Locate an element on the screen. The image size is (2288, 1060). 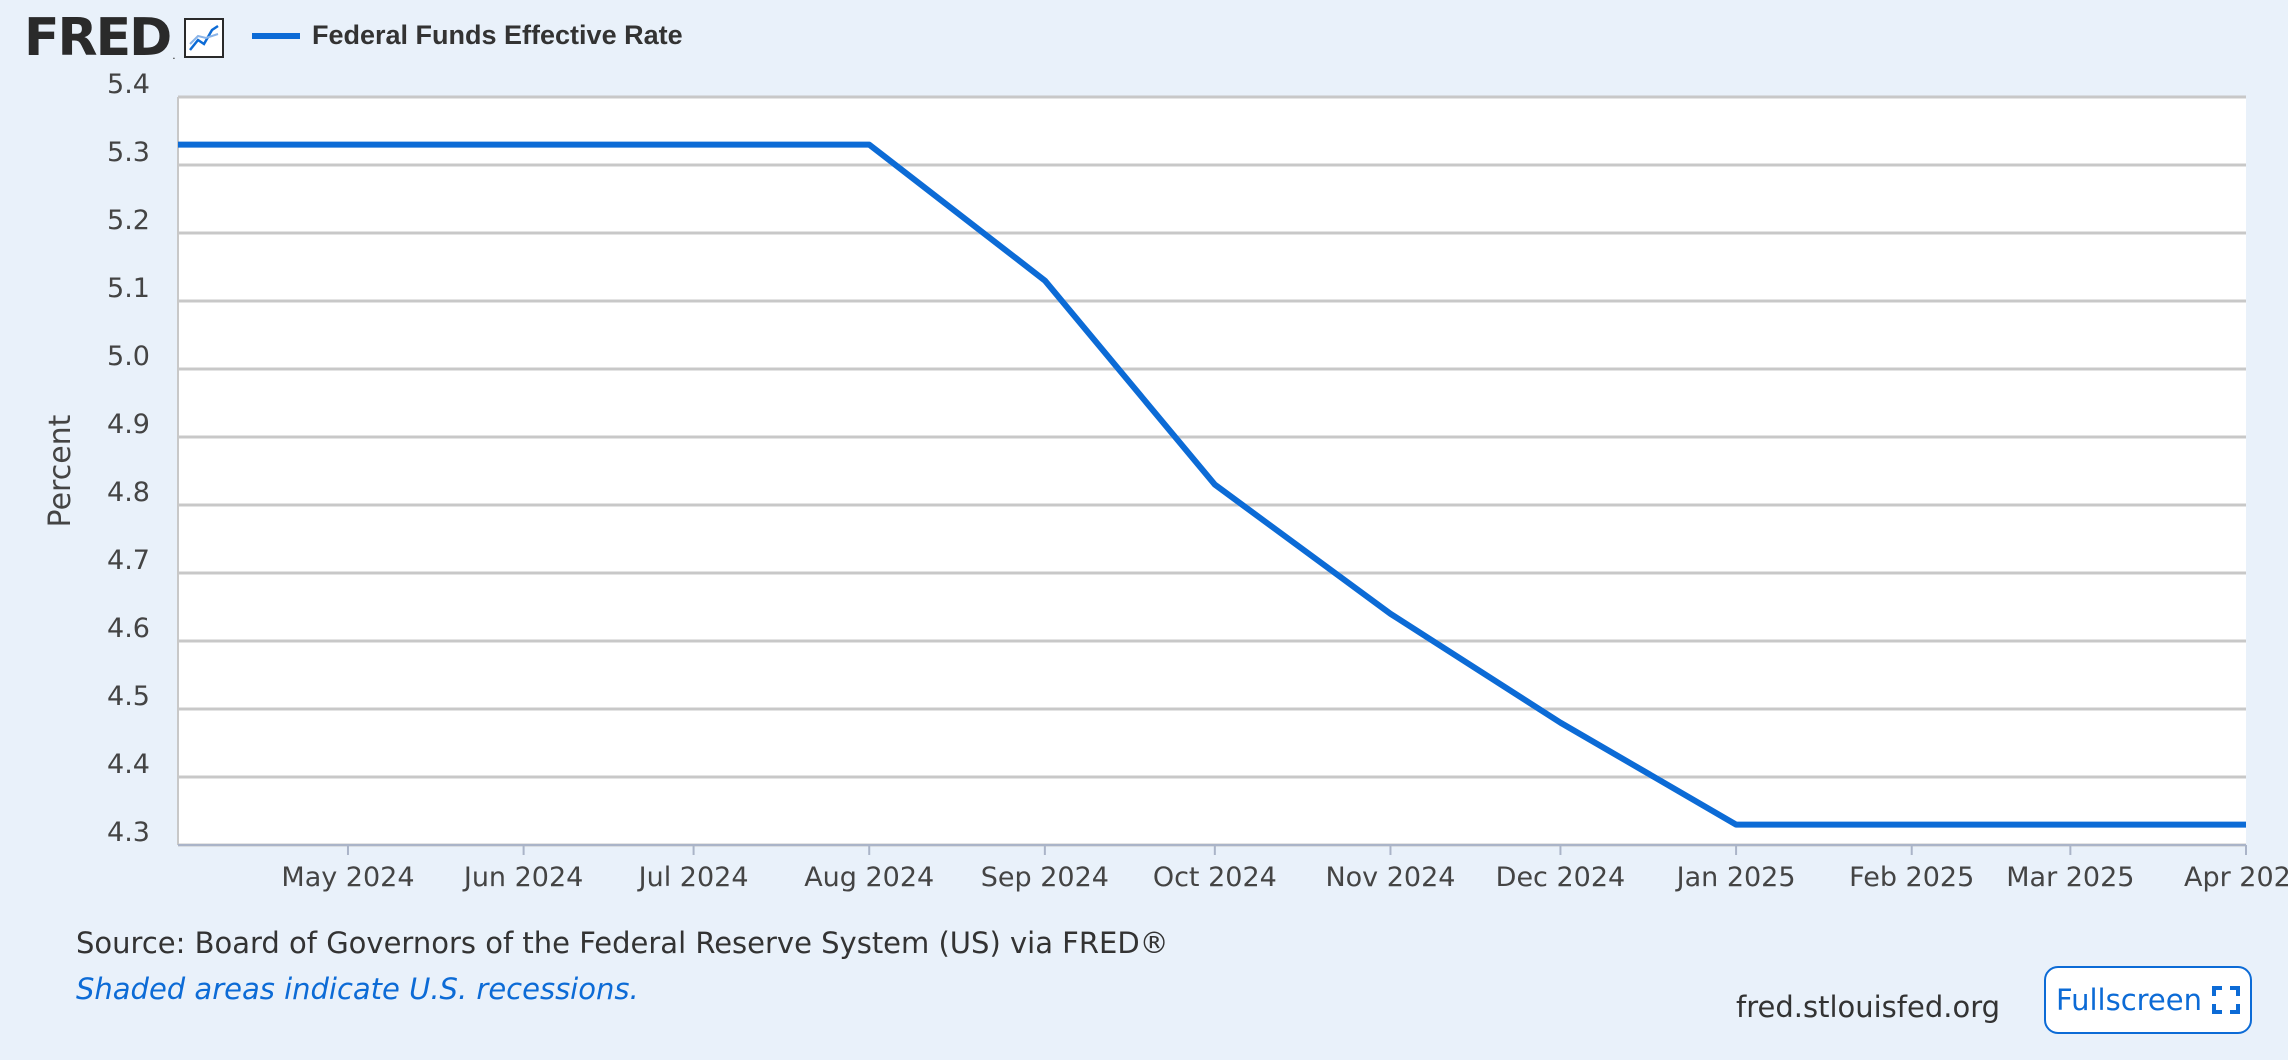
x-tick-label: Jun 2024 is located at coordinates (522, 877).